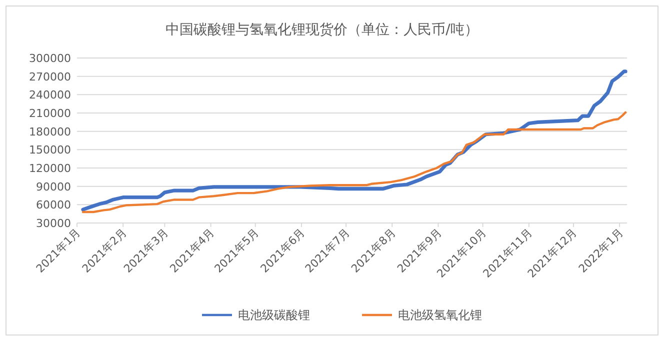  I want to click on y-tick-label: 90000, so click(53, 187).